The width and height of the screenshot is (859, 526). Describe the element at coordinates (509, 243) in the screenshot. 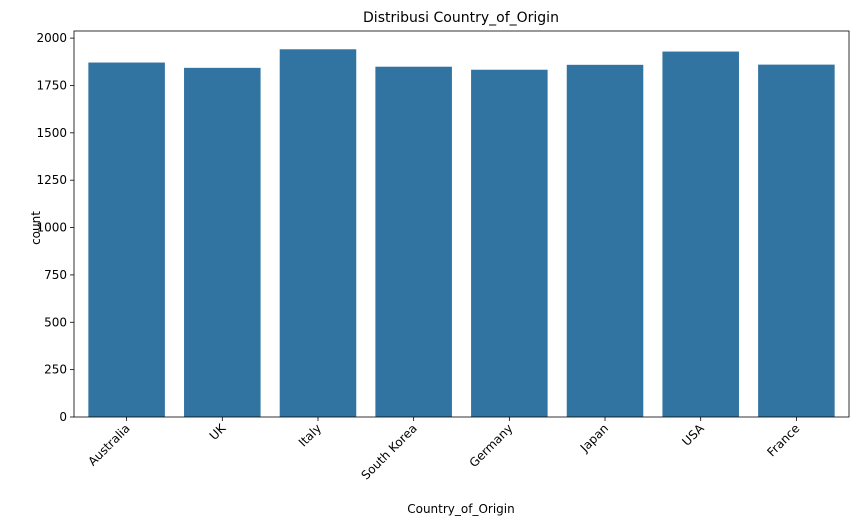

I see `bar-germany` at that location.